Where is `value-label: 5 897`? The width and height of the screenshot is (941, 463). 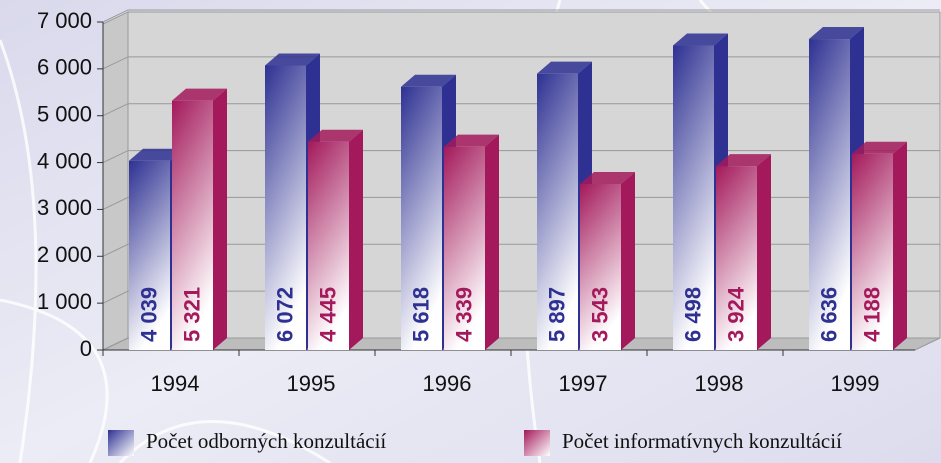
value-label: 5 897 is located at coordinates (556, 314).